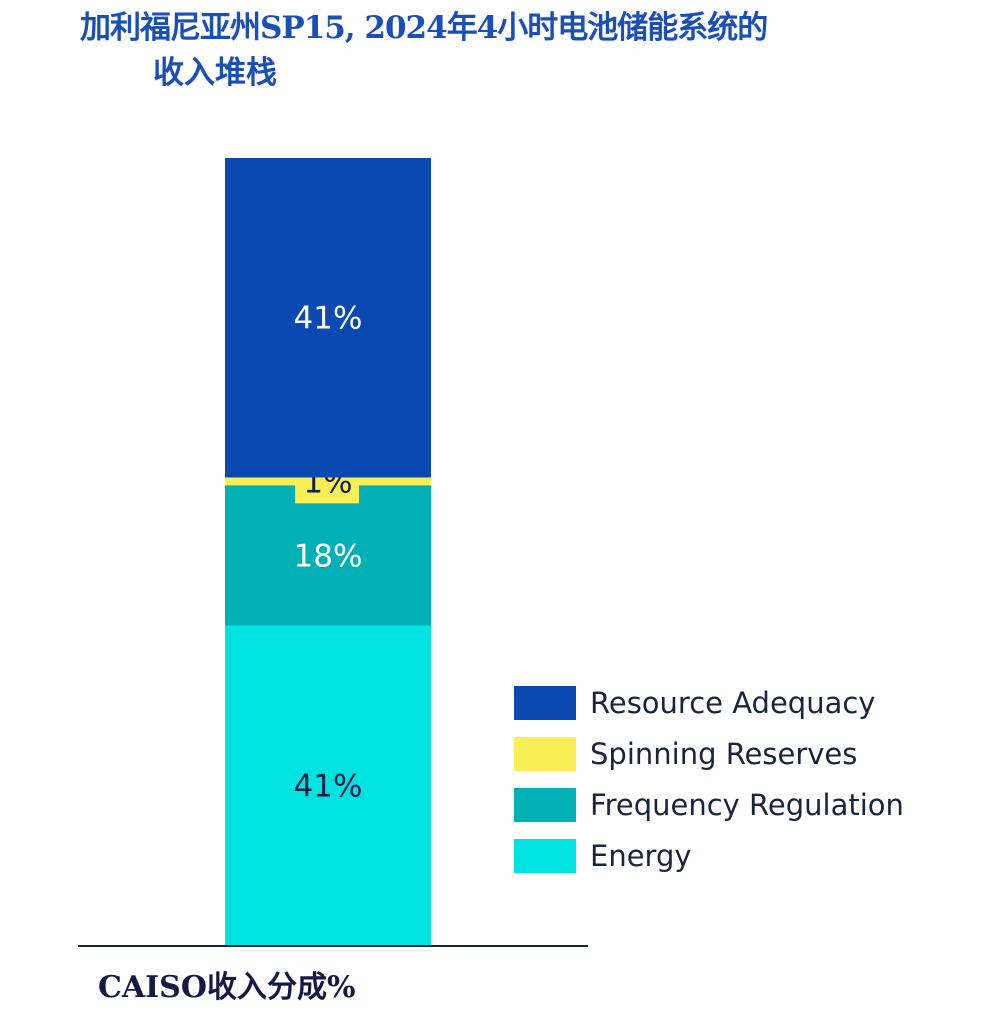 This screenshot has width=999, height=1014. I want to click on data-label-resource-adequacy: 41%, so click(328, 319).